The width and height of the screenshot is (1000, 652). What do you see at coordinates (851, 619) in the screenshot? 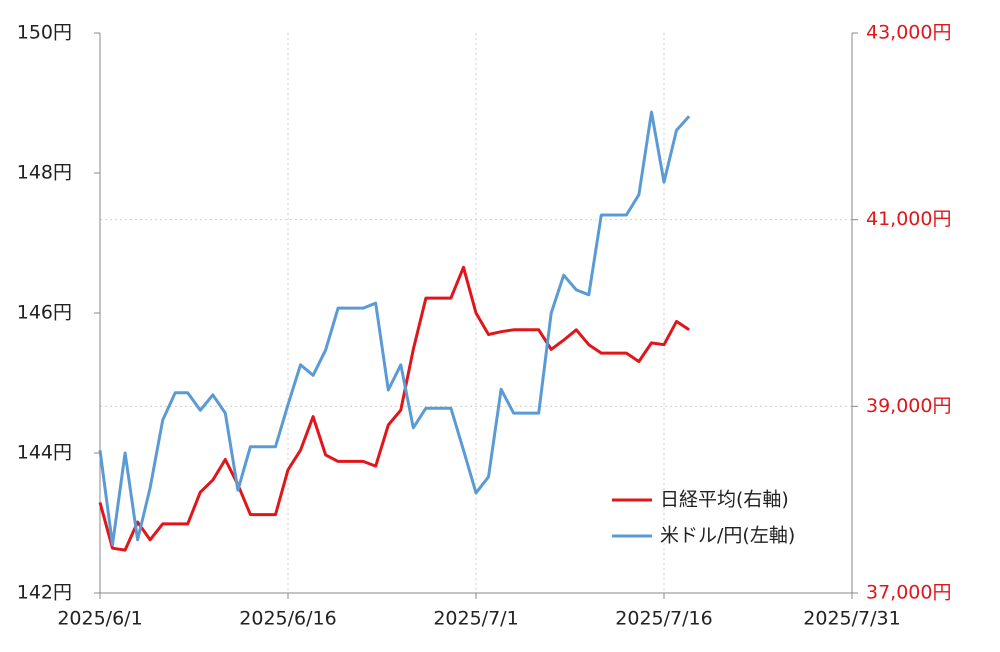
I see `x-tick-label: 2025/7/31` at bounding box center [851, 619].